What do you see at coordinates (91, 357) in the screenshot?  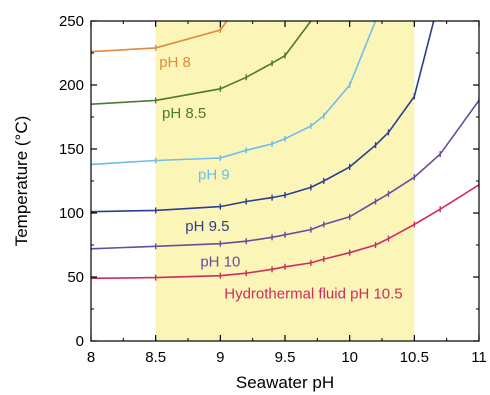 I see `x-tick-label: 8` at bounding box center [91, 357].